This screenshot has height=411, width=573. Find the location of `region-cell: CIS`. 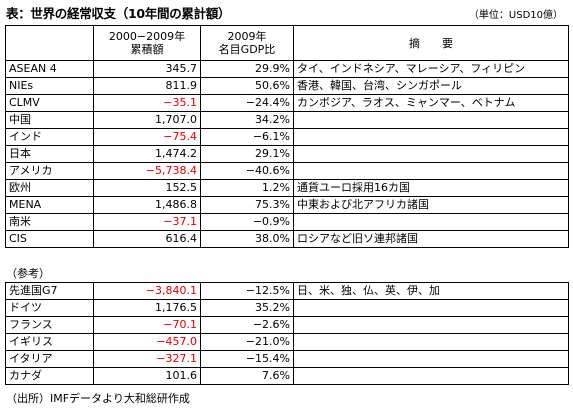

region-cell: CIS is located at coordinates (49, 239).